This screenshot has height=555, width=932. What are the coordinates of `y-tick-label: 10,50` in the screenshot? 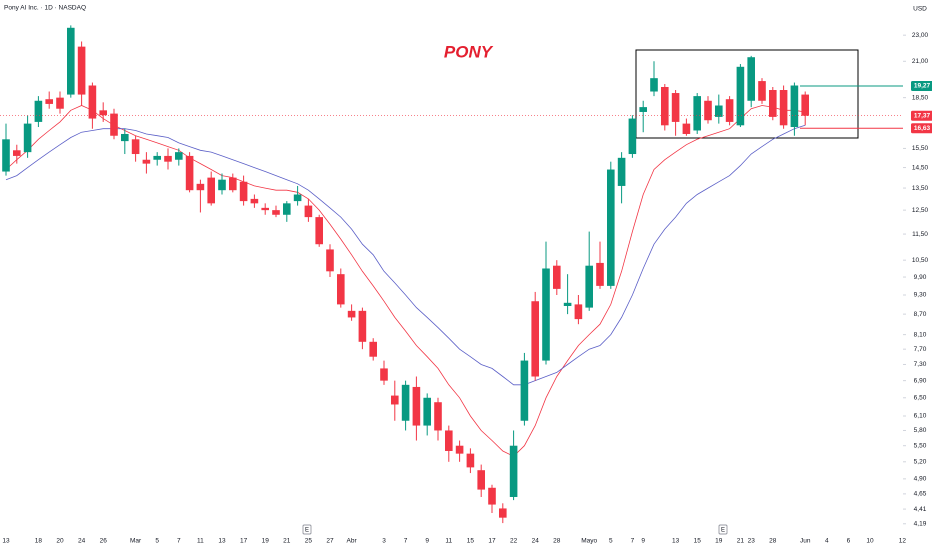 It's located at (920, 260).